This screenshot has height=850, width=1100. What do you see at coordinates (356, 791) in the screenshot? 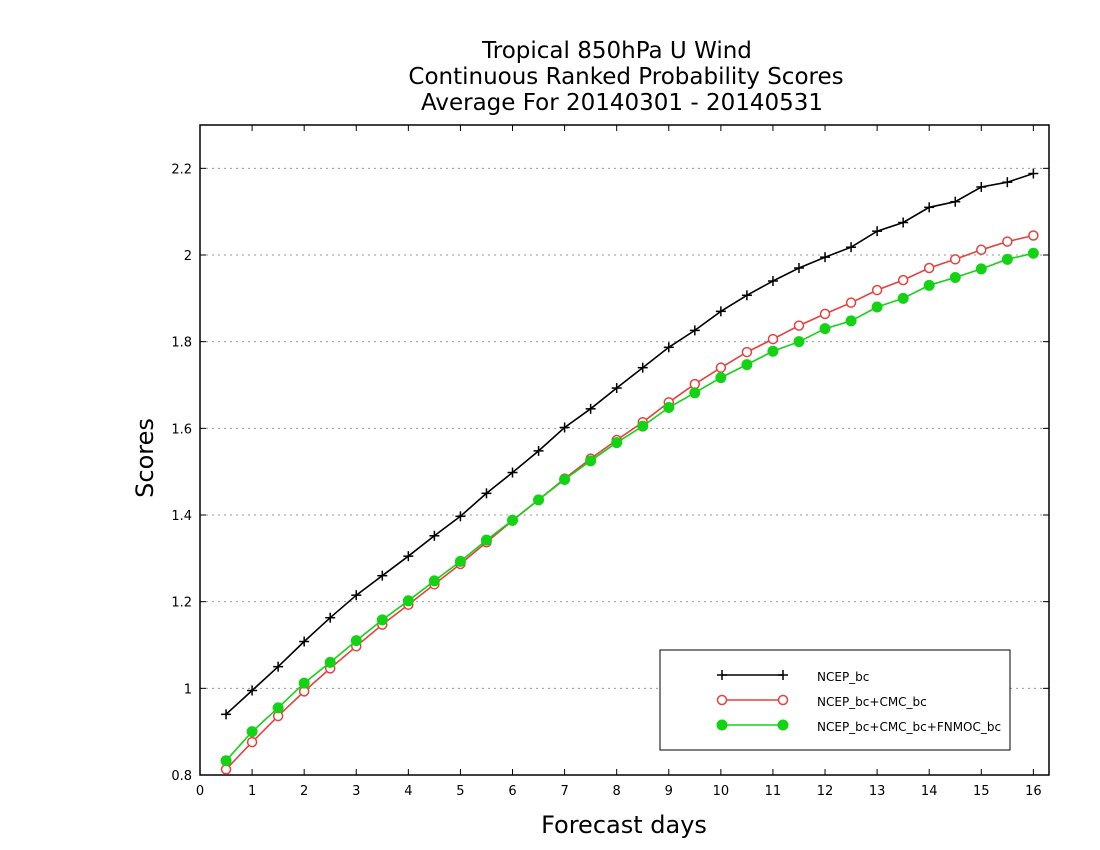
I see `x-tick-label: 3` at bounding box center [356, 791].